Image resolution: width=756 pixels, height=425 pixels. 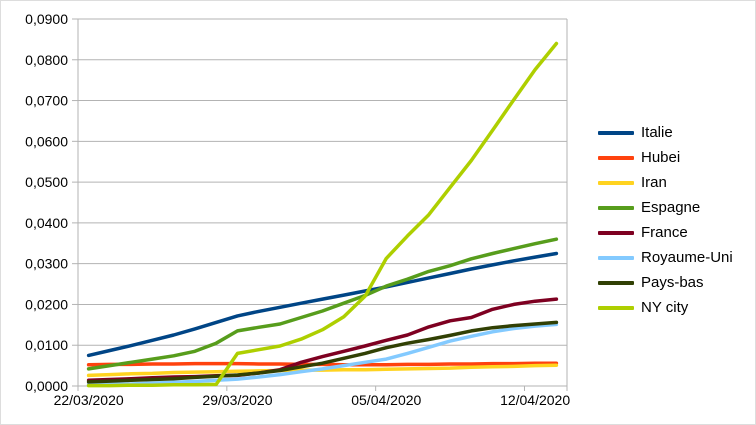 I want to click on legend-swatch-ny-city, so click(x=616, y=307).